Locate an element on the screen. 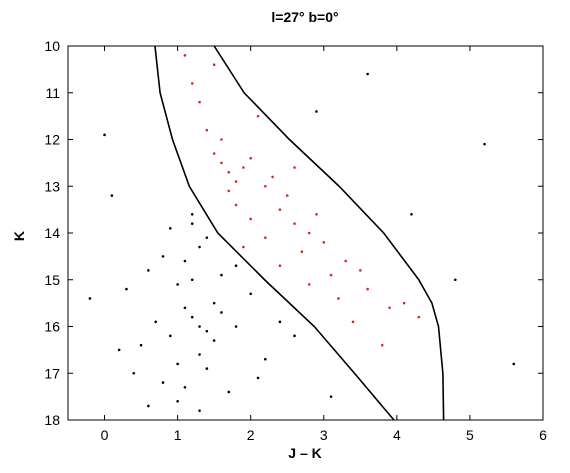 This screenshot has height=473, width=570. y-tick-label: 13 is located at coordinates (52, 186).